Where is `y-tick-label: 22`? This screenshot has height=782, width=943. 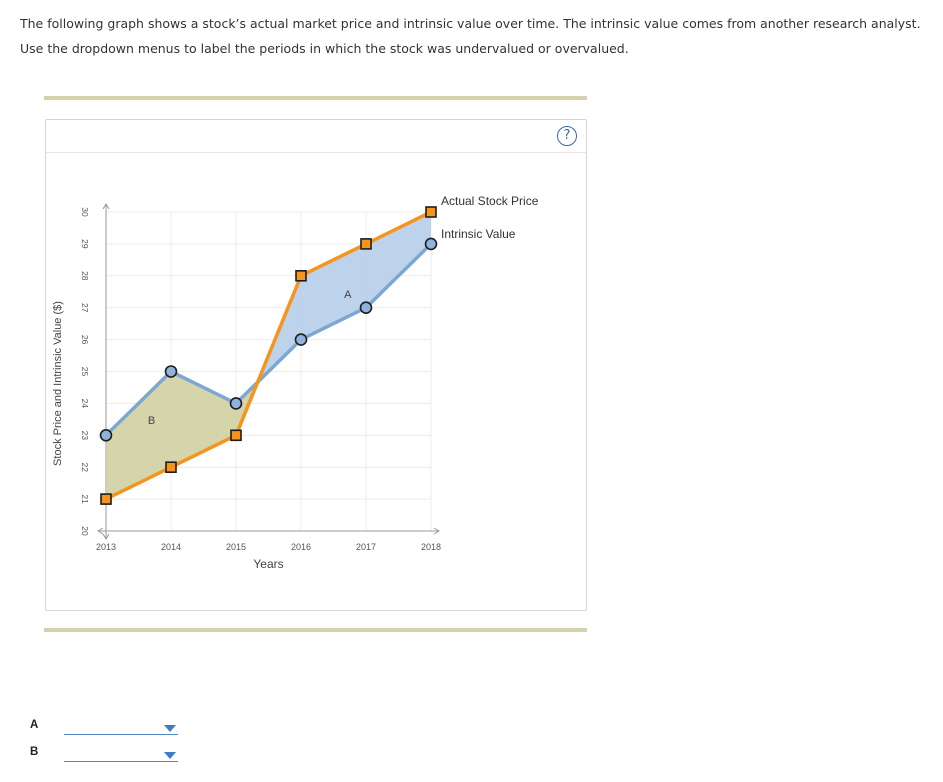
y-tick-label: 22 is located at coordinates (85, 467).